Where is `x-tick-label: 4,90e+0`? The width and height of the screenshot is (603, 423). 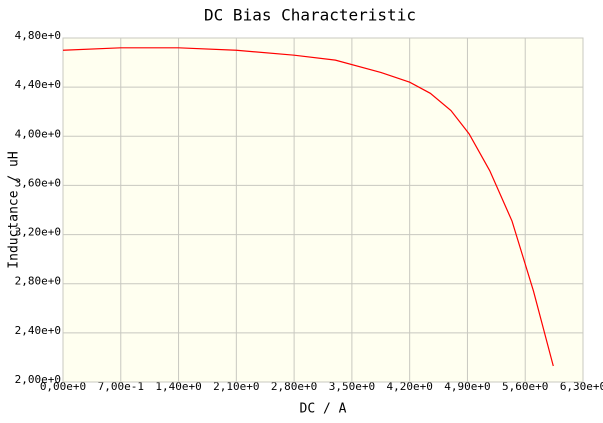
x-tick-label: 4,90e+0 is located at coordinates (467, 386).